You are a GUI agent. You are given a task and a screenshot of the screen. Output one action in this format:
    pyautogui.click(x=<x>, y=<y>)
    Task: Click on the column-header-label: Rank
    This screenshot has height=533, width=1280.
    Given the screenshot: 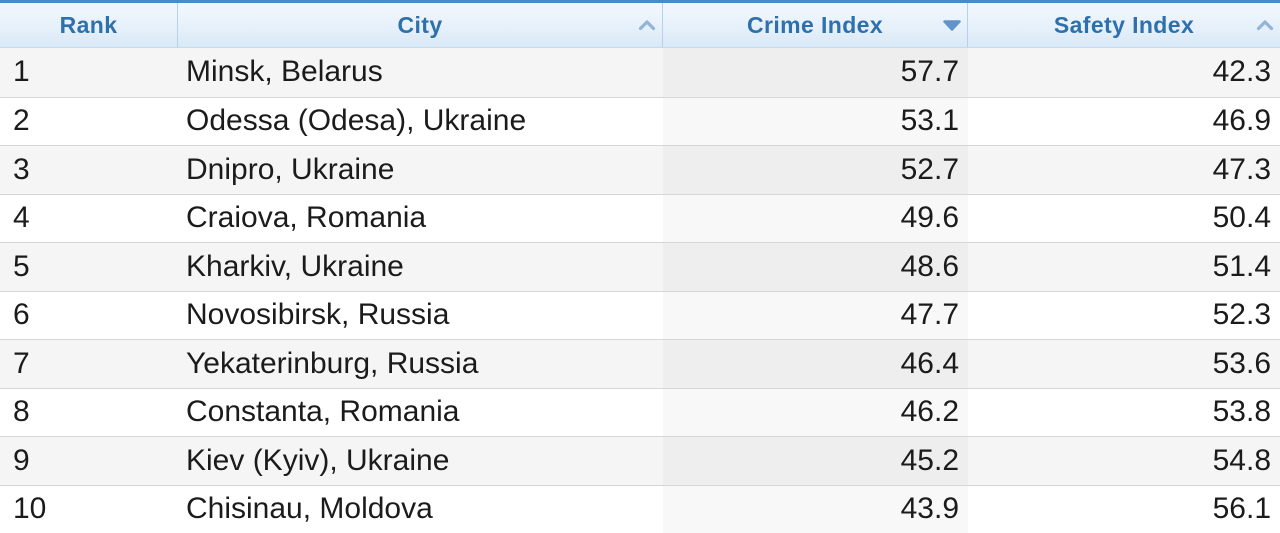 What is the action you would take?
    pyautogui.click(x=88, y=24)
    